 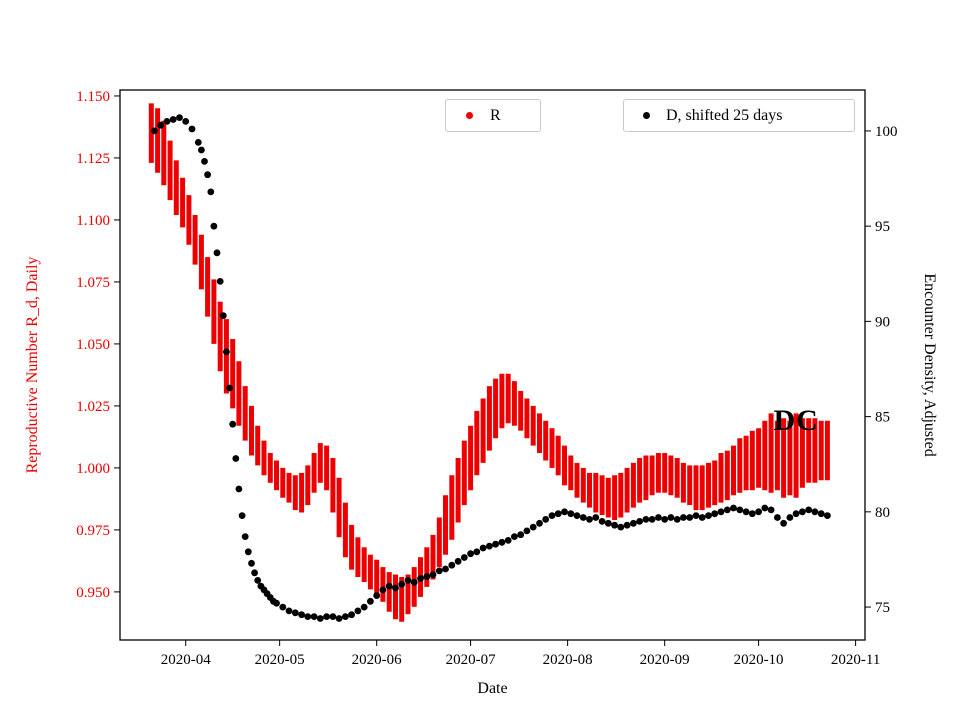 What do you see at coordinates (568, 660) in the screenshot?
I see `x-tick-label: 2020-08` at bounding box center [568, 660].